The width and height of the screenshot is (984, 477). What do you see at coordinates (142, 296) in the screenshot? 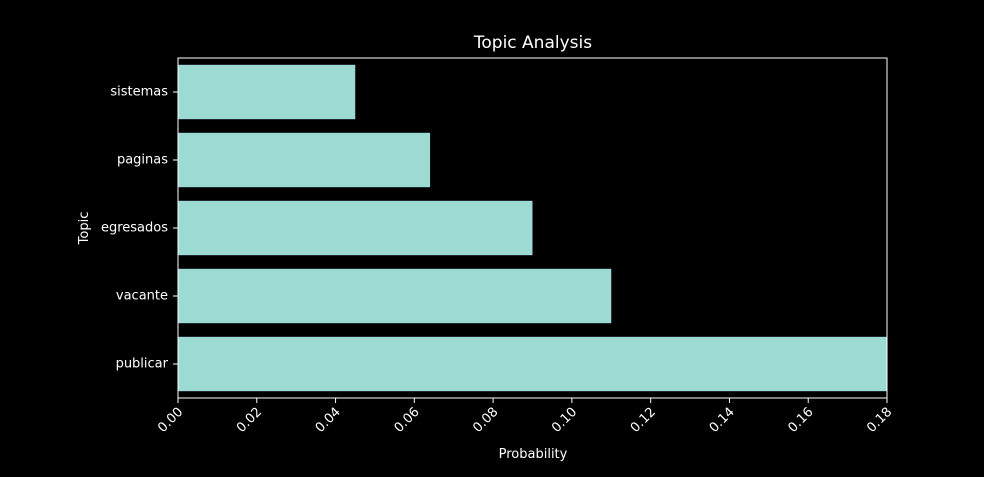
I see `y-tick-label: vacante` at bounding box center [142, 296].